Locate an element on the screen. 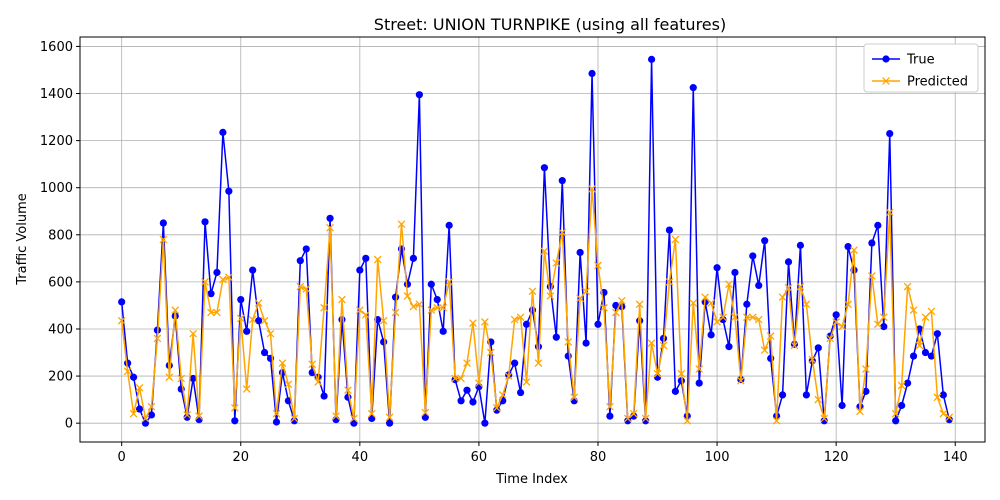  x-tick-label: 100 is located at coordinates (717, 457).